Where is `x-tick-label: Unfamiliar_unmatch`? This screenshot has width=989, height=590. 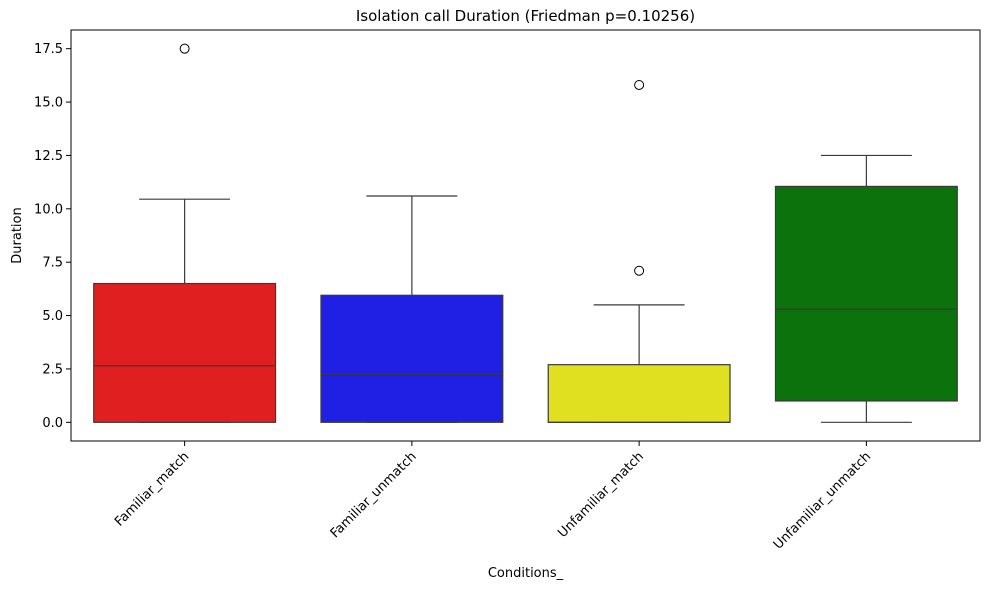 x-tick-label: Unfamiliar_unmatch is located at coordinates (822, 500).